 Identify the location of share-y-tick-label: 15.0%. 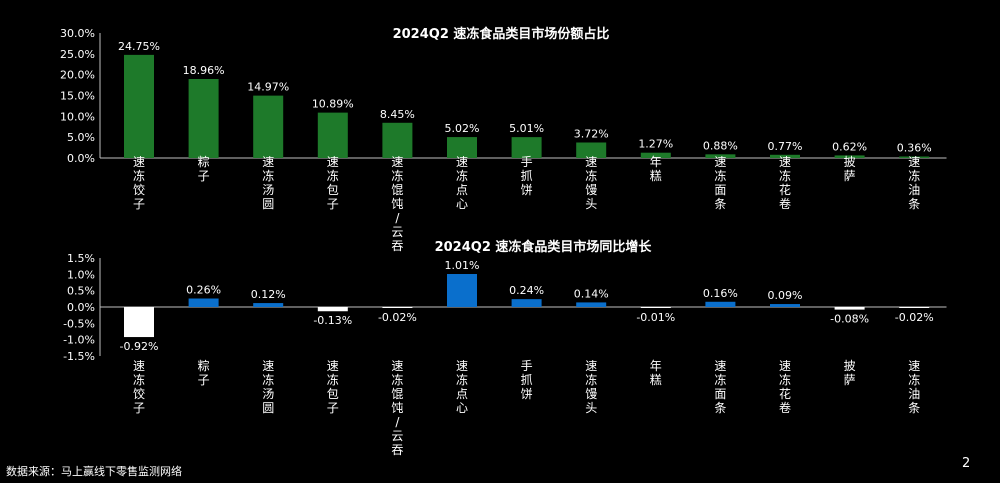
(77, 96).